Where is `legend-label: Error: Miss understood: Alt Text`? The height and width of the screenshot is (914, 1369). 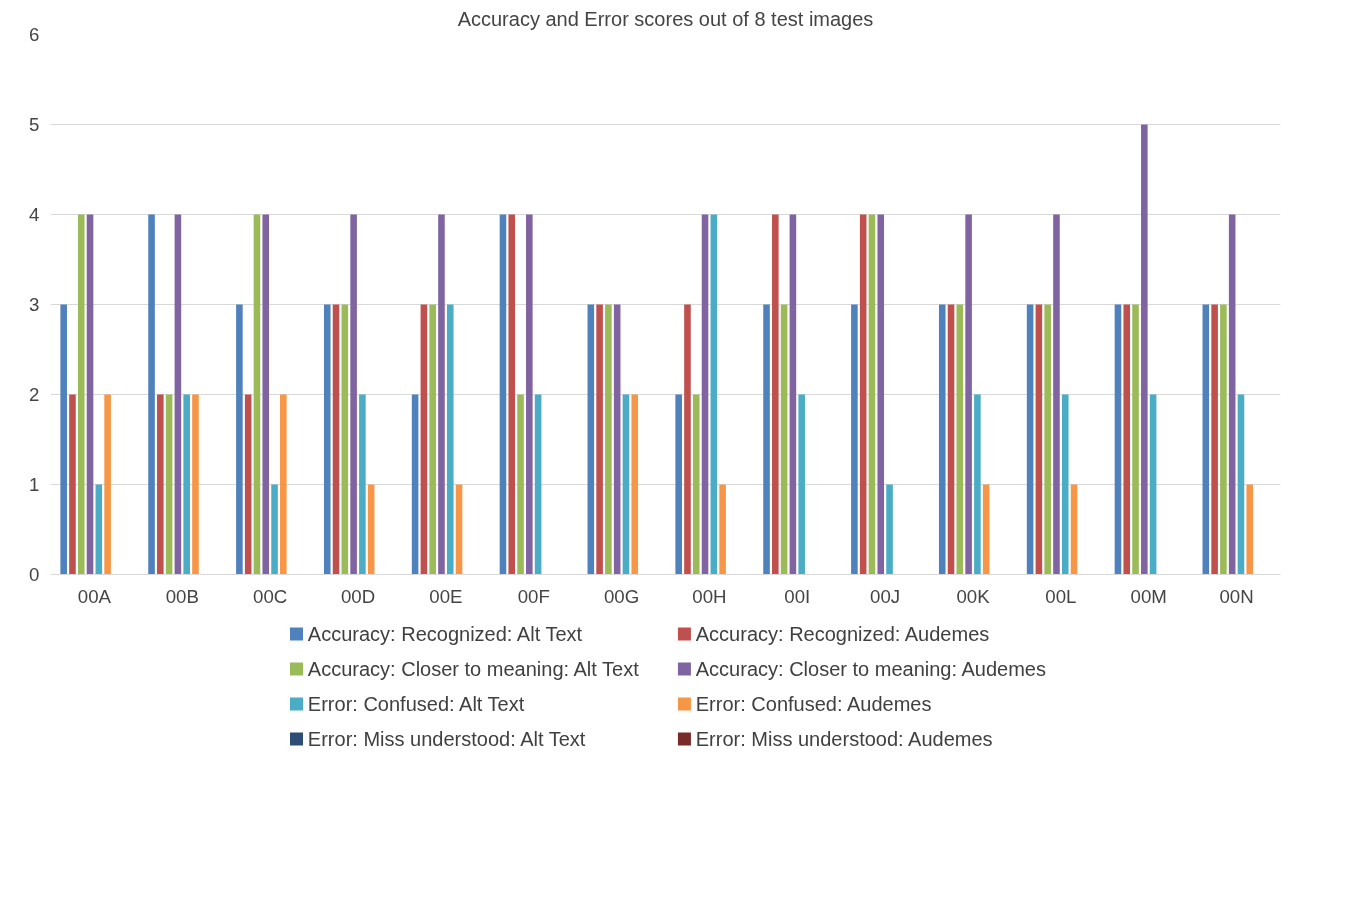 legend-label: Error: Miss understood: Alt Text is located at coordinates (446, 739).